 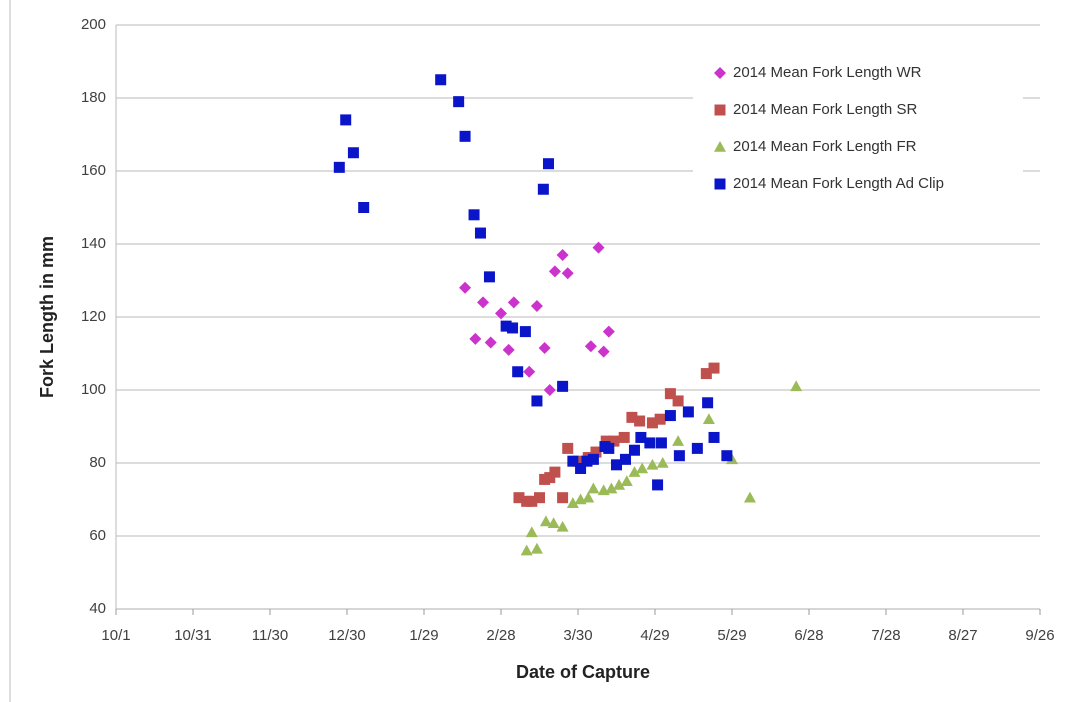 I want to click on legend-label: 2014 Mean Fork Length WR, so click(x=827, y=72).